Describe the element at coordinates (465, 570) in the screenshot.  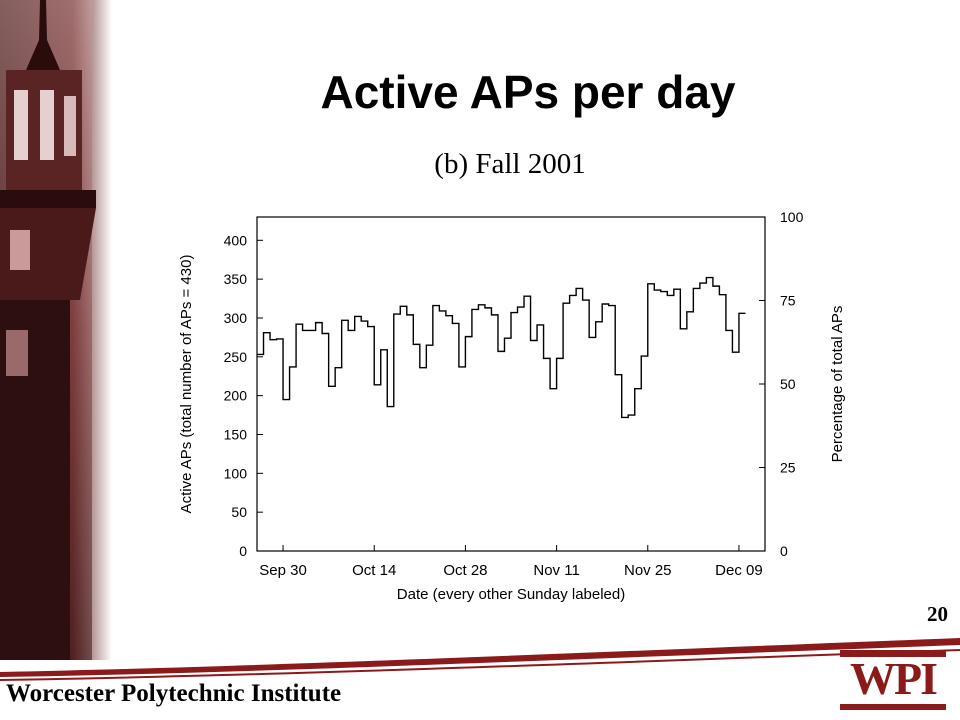
I see `x-tick-label: Oct 28` at that location.